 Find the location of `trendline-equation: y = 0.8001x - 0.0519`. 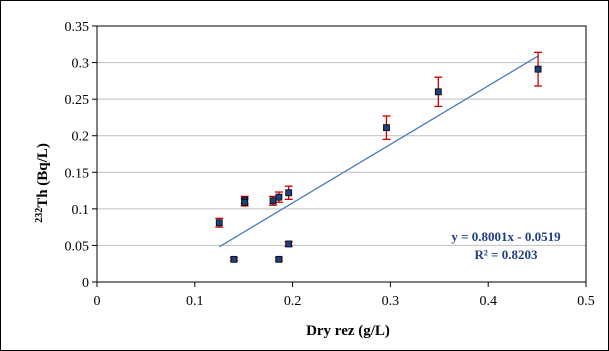

trendline-equation: y = 0.8001x - 0.0519 is located at coordinates (506, 236).